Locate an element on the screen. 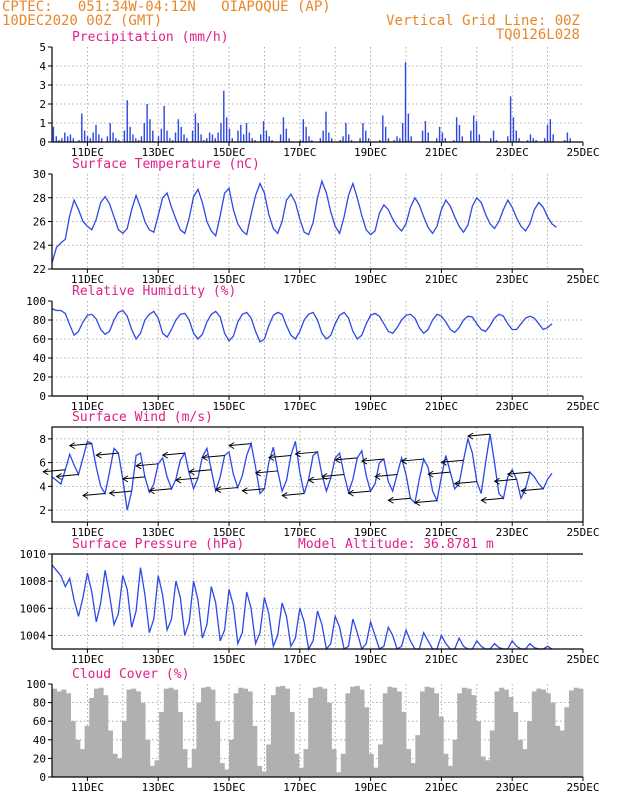 This screenshot has width=618, height=800. y-tick-label: 8 is located at coordinates (42, 439).